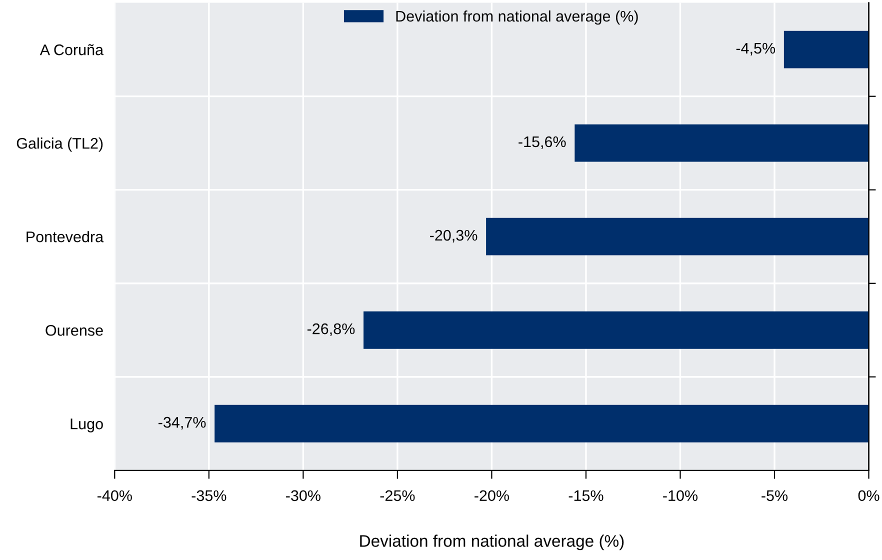 The width and height of the screenshot is (882, 560). I want to click on y-tick-label: Lugo, so click(86, 425).